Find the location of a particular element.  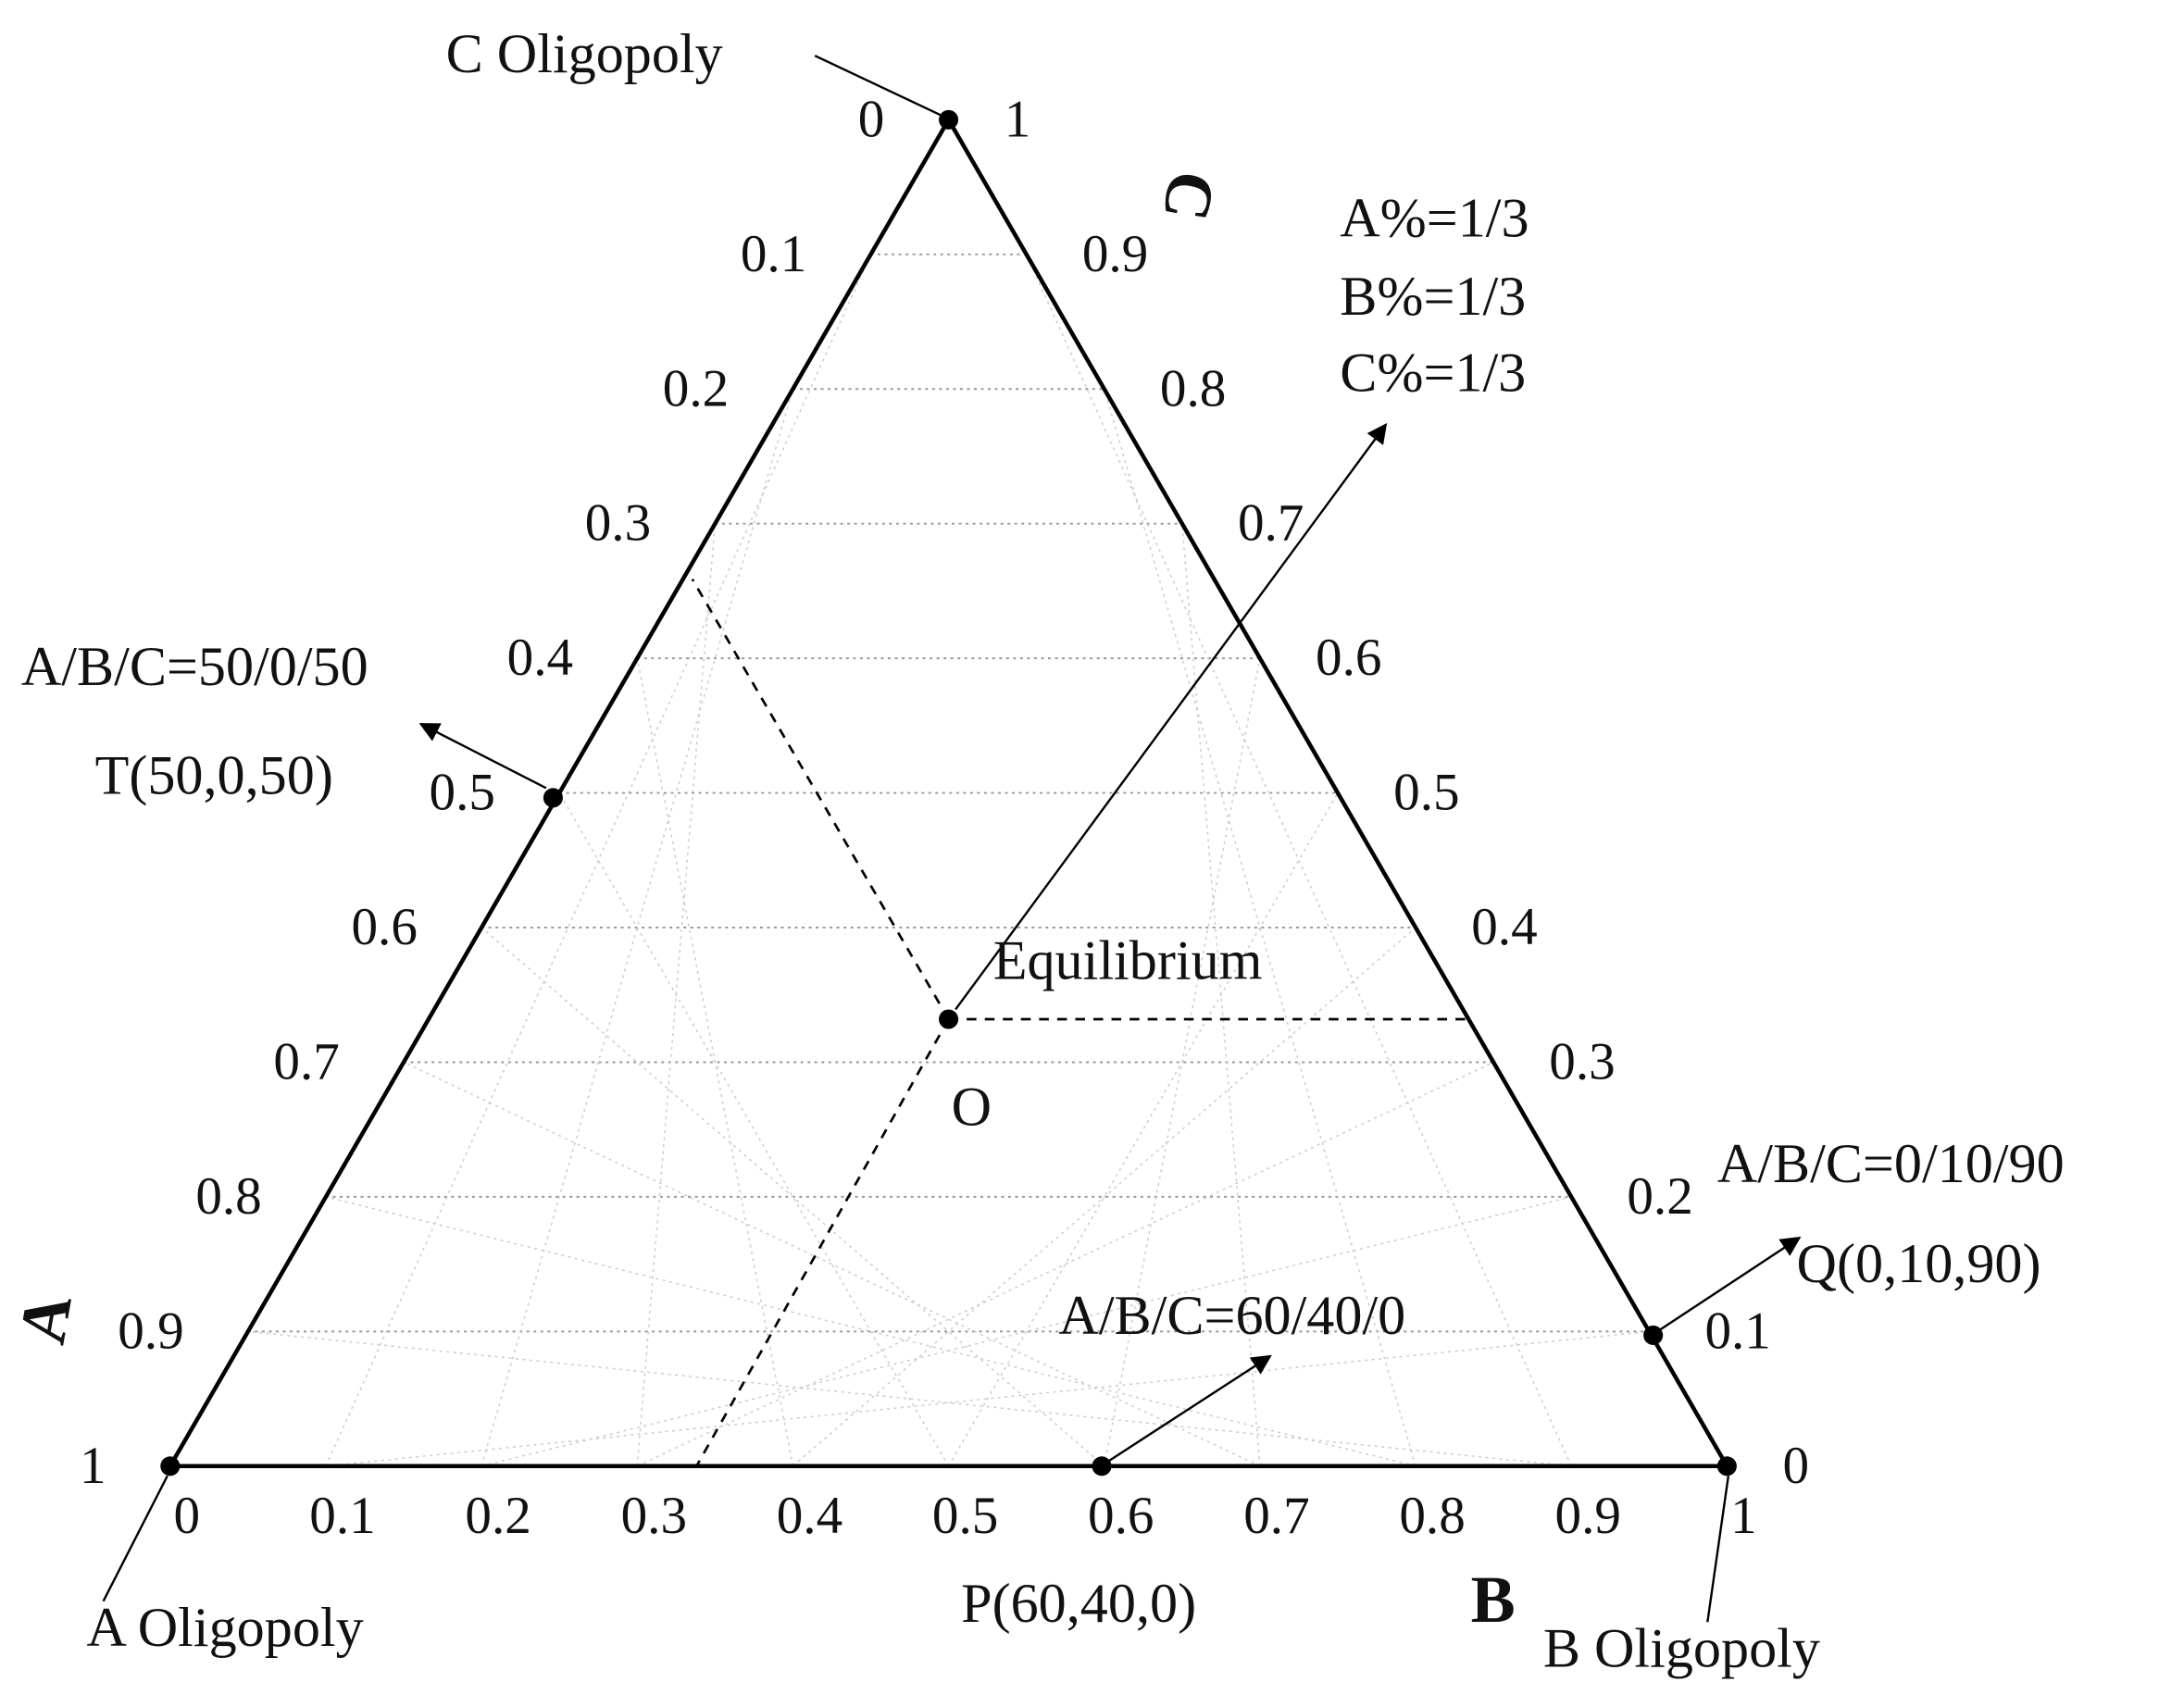

vertex-label: C Oligopoly is located at coordinates (584, 54).